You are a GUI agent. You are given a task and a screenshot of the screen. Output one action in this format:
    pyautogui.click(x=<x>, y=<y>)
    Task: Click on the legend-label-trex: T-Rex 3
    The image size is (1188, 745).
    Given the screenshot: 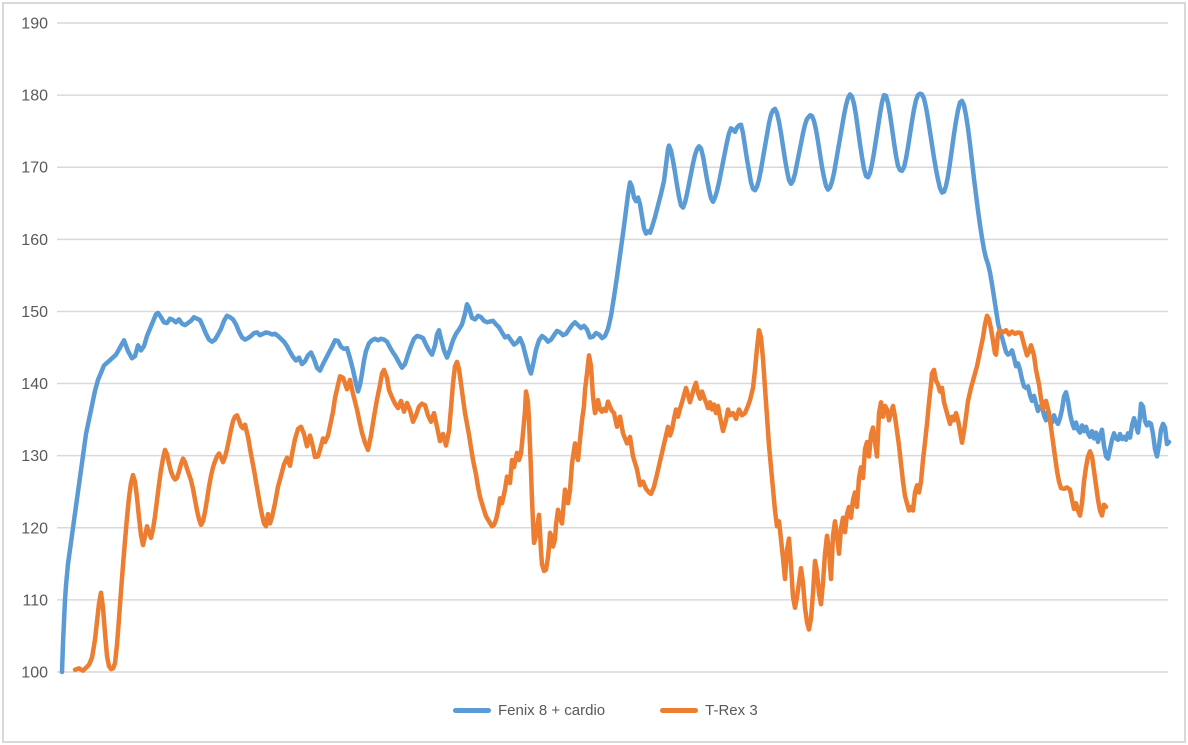 What is the action you would take?
    pyautogui.click(x=731, y=710)
    